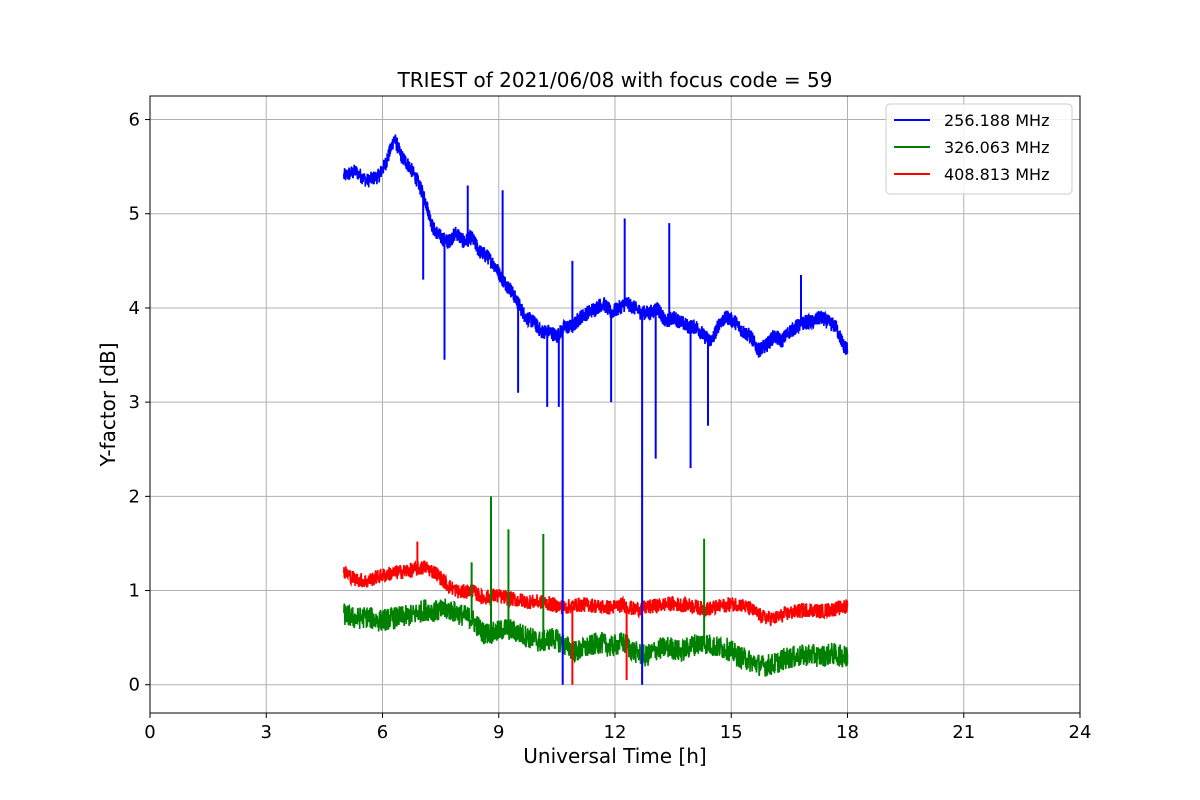 Image resolution: width=1200 pixels, height=800 pixels. I want to click on legend-label: 256.188 MHz, so click(996, 120).